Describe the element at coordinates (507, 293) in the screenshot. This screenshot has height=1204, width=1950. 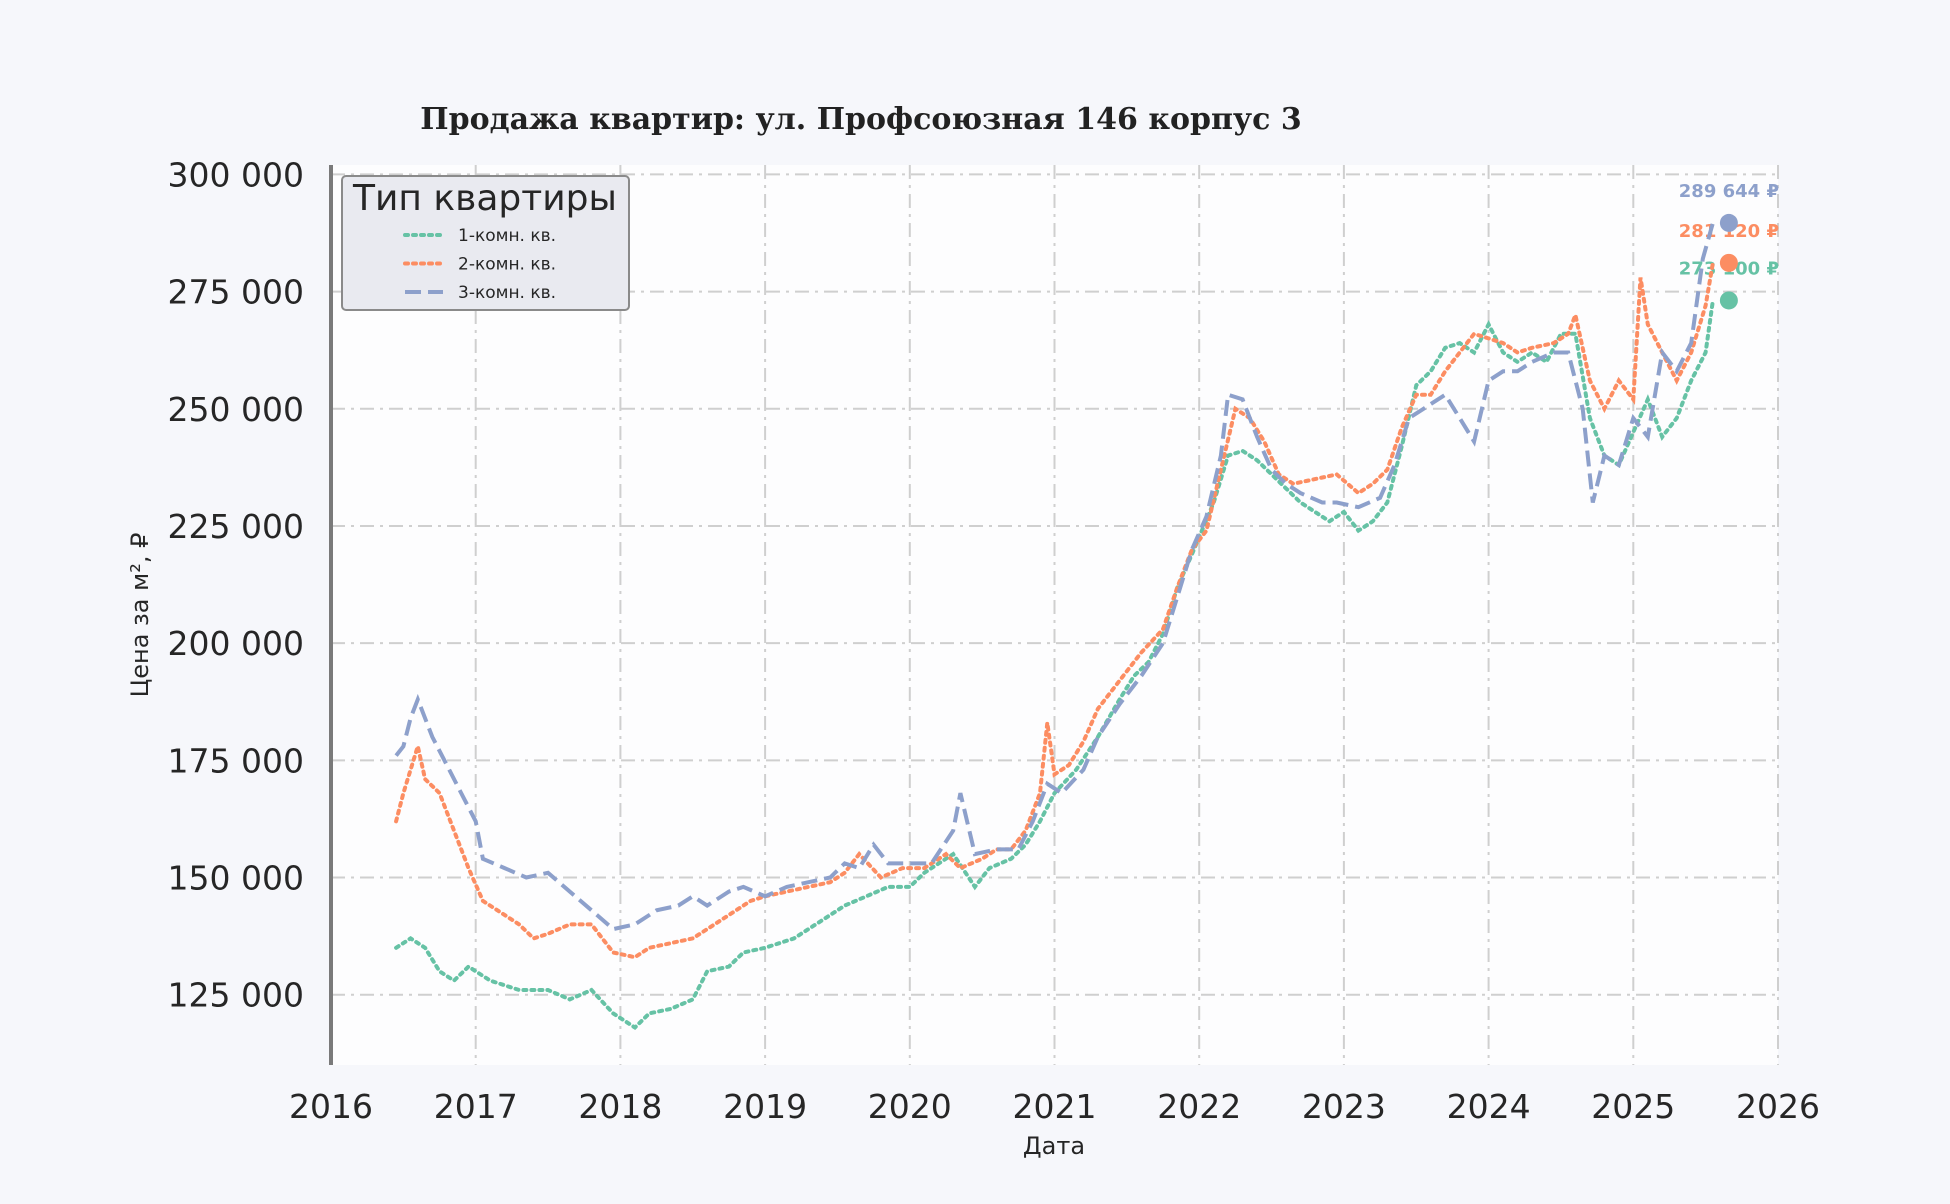
I see `legend-label: 3-комн. кв.` at that location.